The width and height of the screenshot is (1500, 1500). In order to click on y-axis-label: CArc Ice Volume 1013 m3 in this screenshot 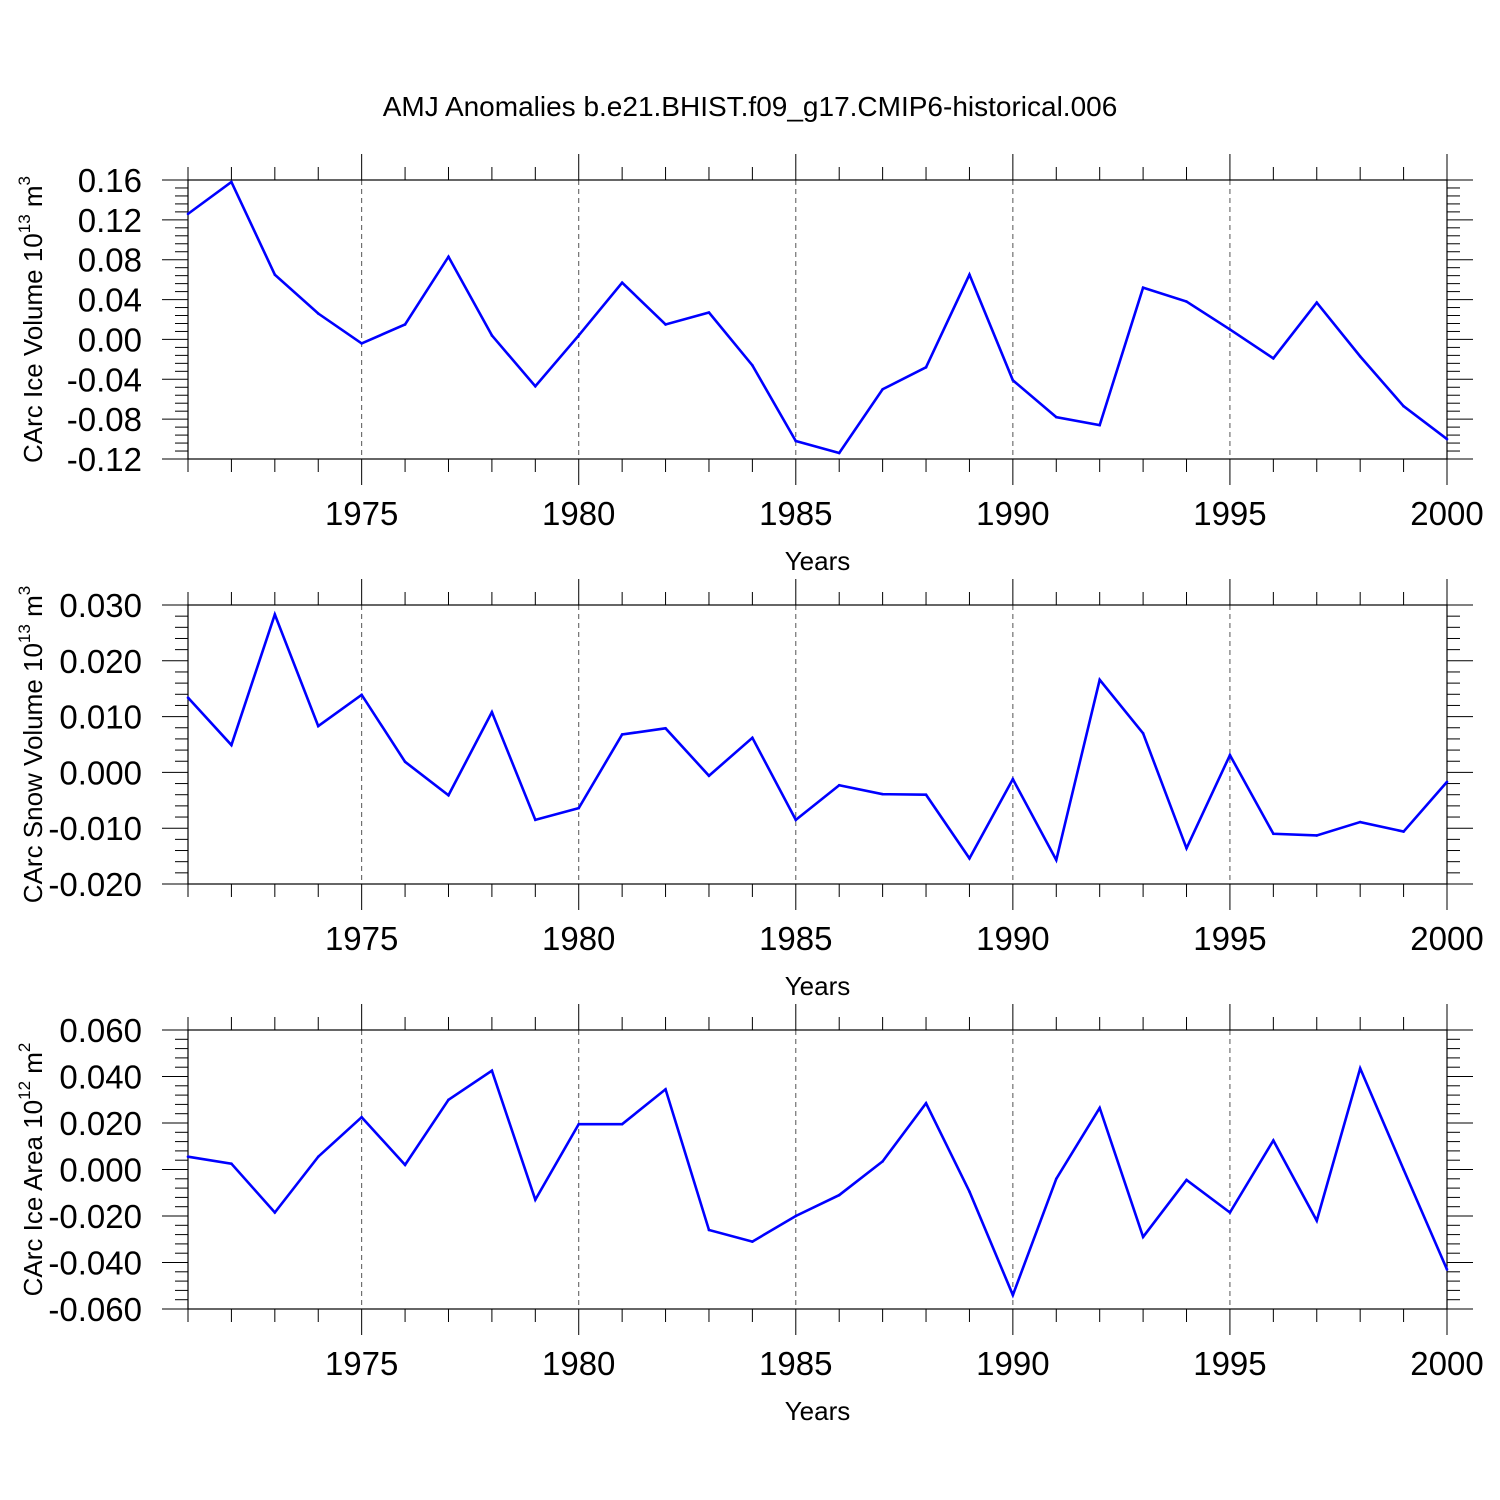, I will do `click(31, 319)`.